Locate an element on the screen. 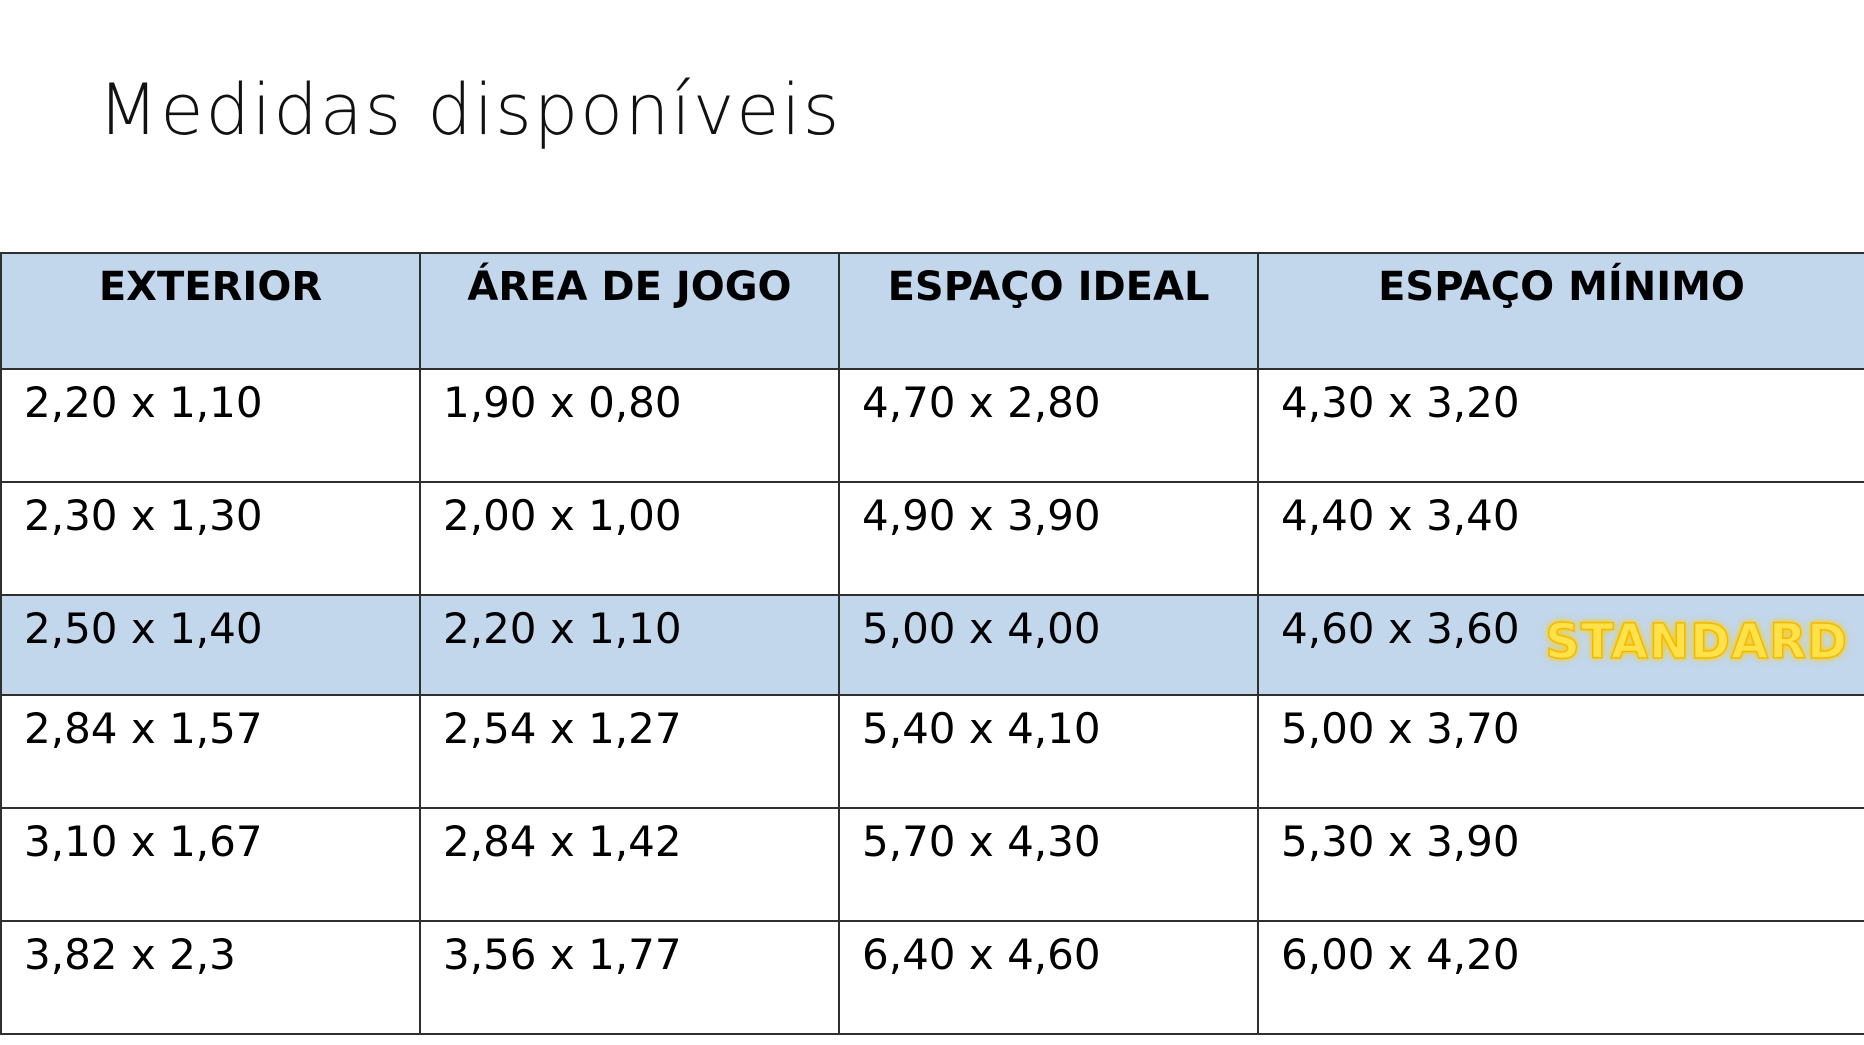 This screenshot has width=1864, height=1045. cell-area-de-jogo: 3,56 x 1,77 is located at coordinates (629, 977).